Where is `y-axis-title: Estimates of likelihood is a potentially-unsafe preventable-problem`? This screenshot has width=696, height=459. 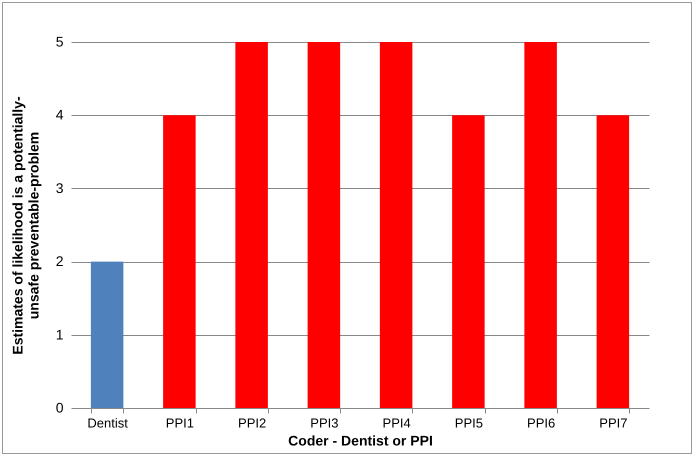 y-axis-title: Estimates of likelihood is a potentially-unsafe preventable-problem is located at coordinates (26, 225).